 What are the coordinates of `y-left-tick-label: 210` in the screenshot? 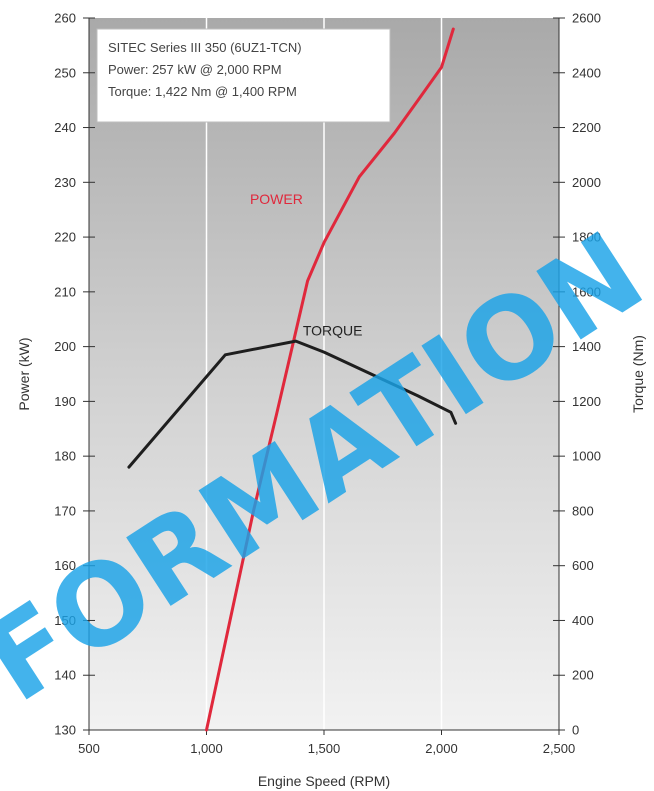 It's located at (65, 291).